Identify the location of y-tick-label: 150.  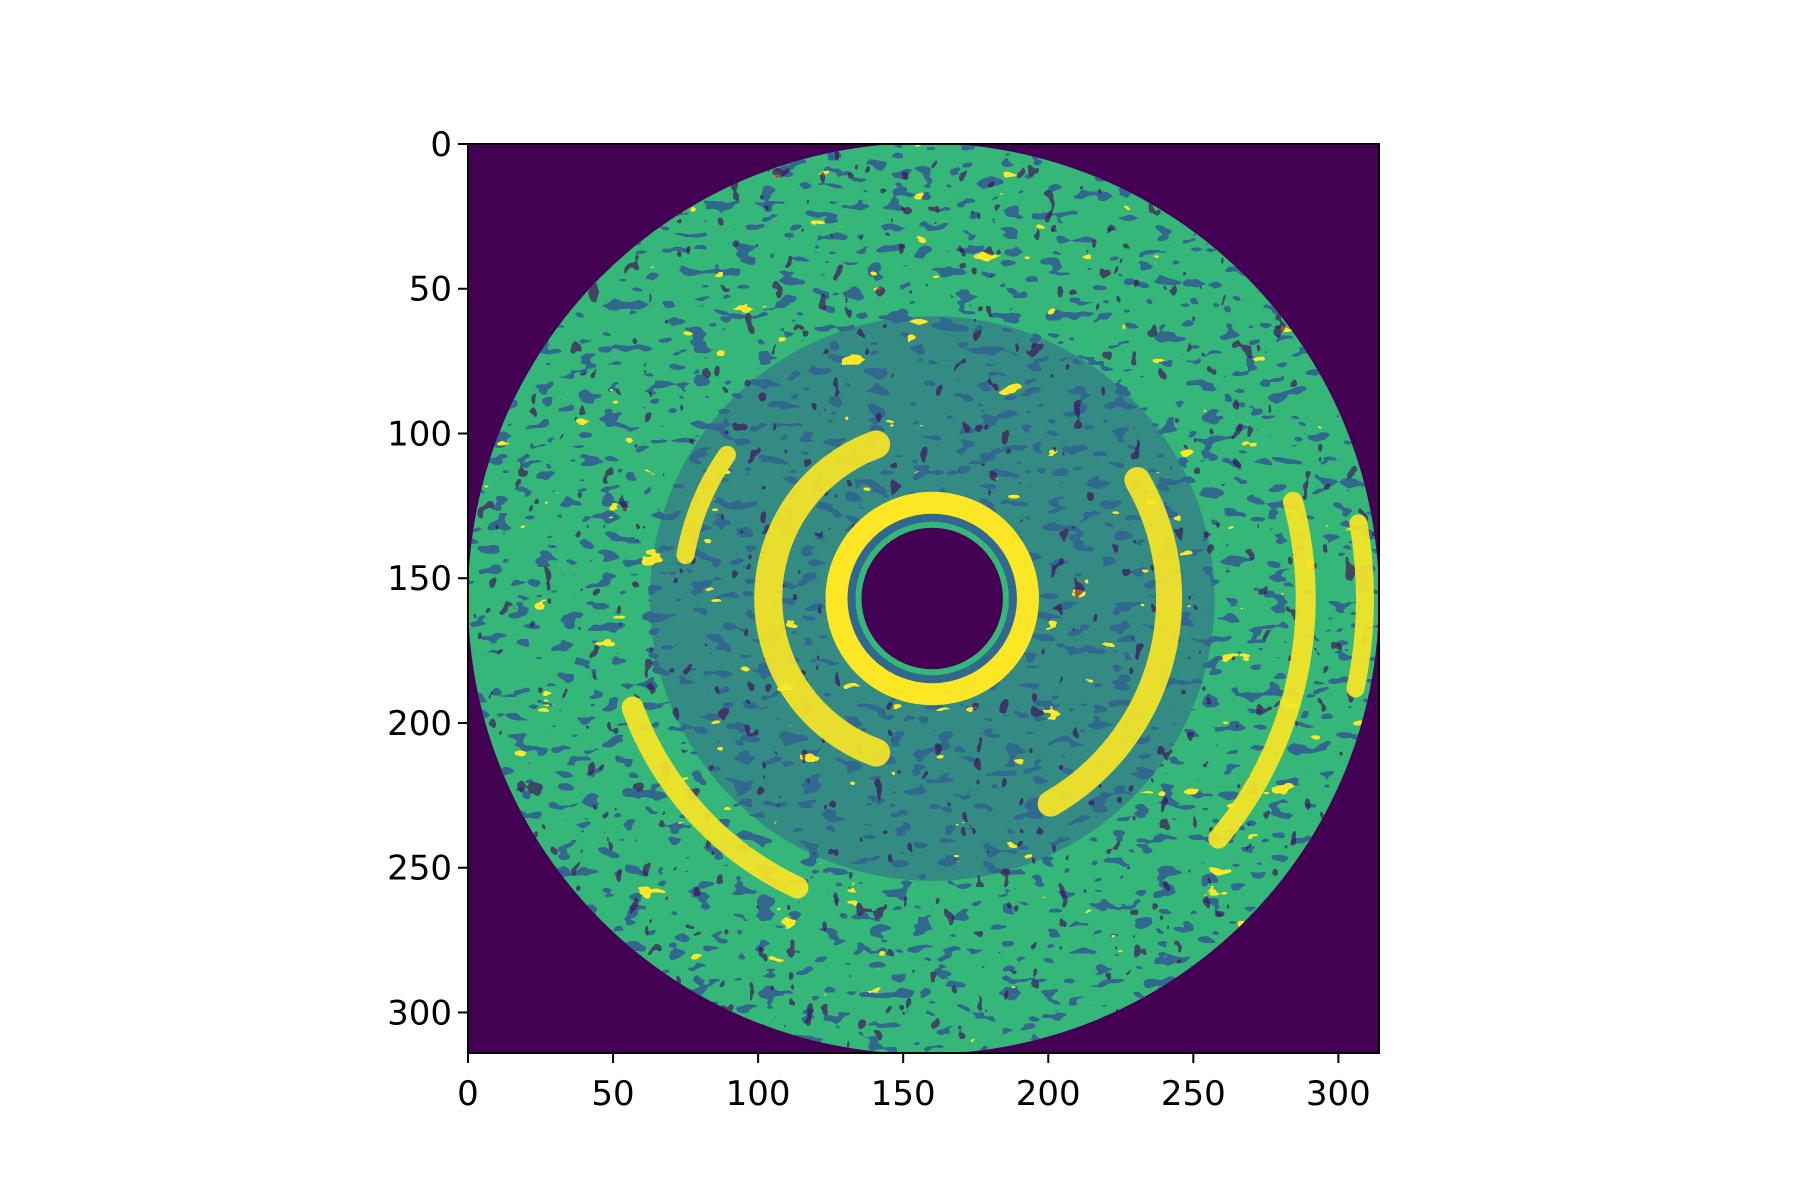
(419, 579).